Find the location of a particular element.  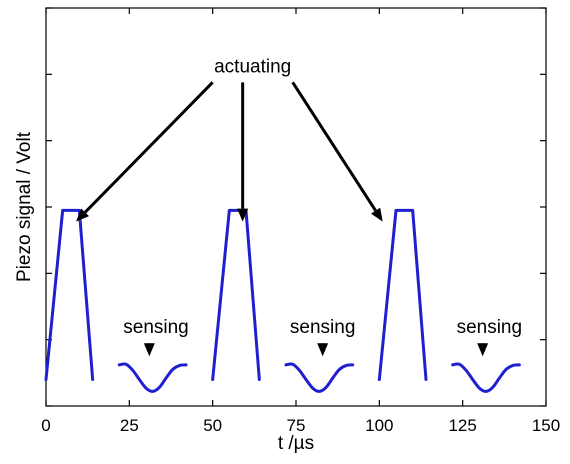

x-tick-labels: 0 25 50 75 100 125 150 is located at coordinates (300, 425).